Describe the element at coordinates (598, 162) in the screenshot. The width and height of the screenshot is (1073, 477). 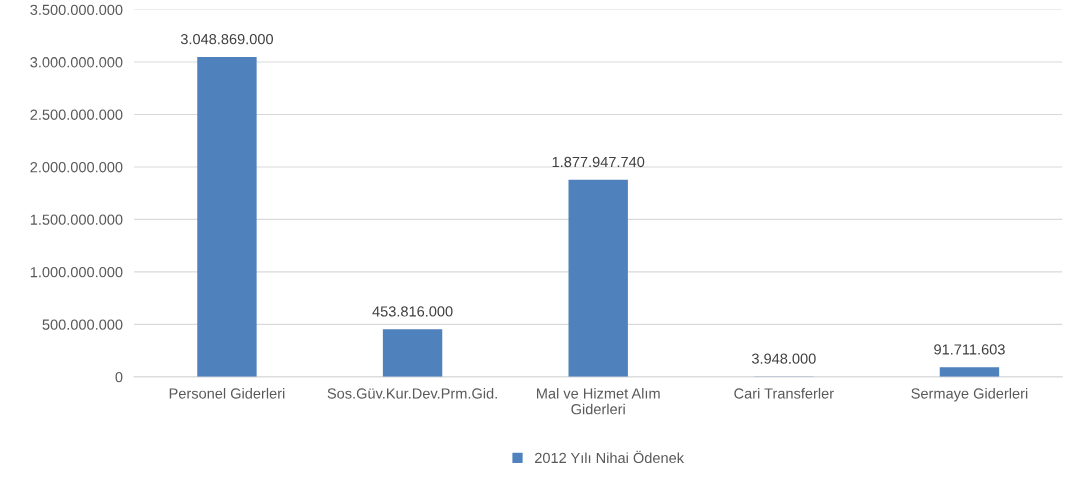
I see `data-label: 1.877.947.740` at that location.